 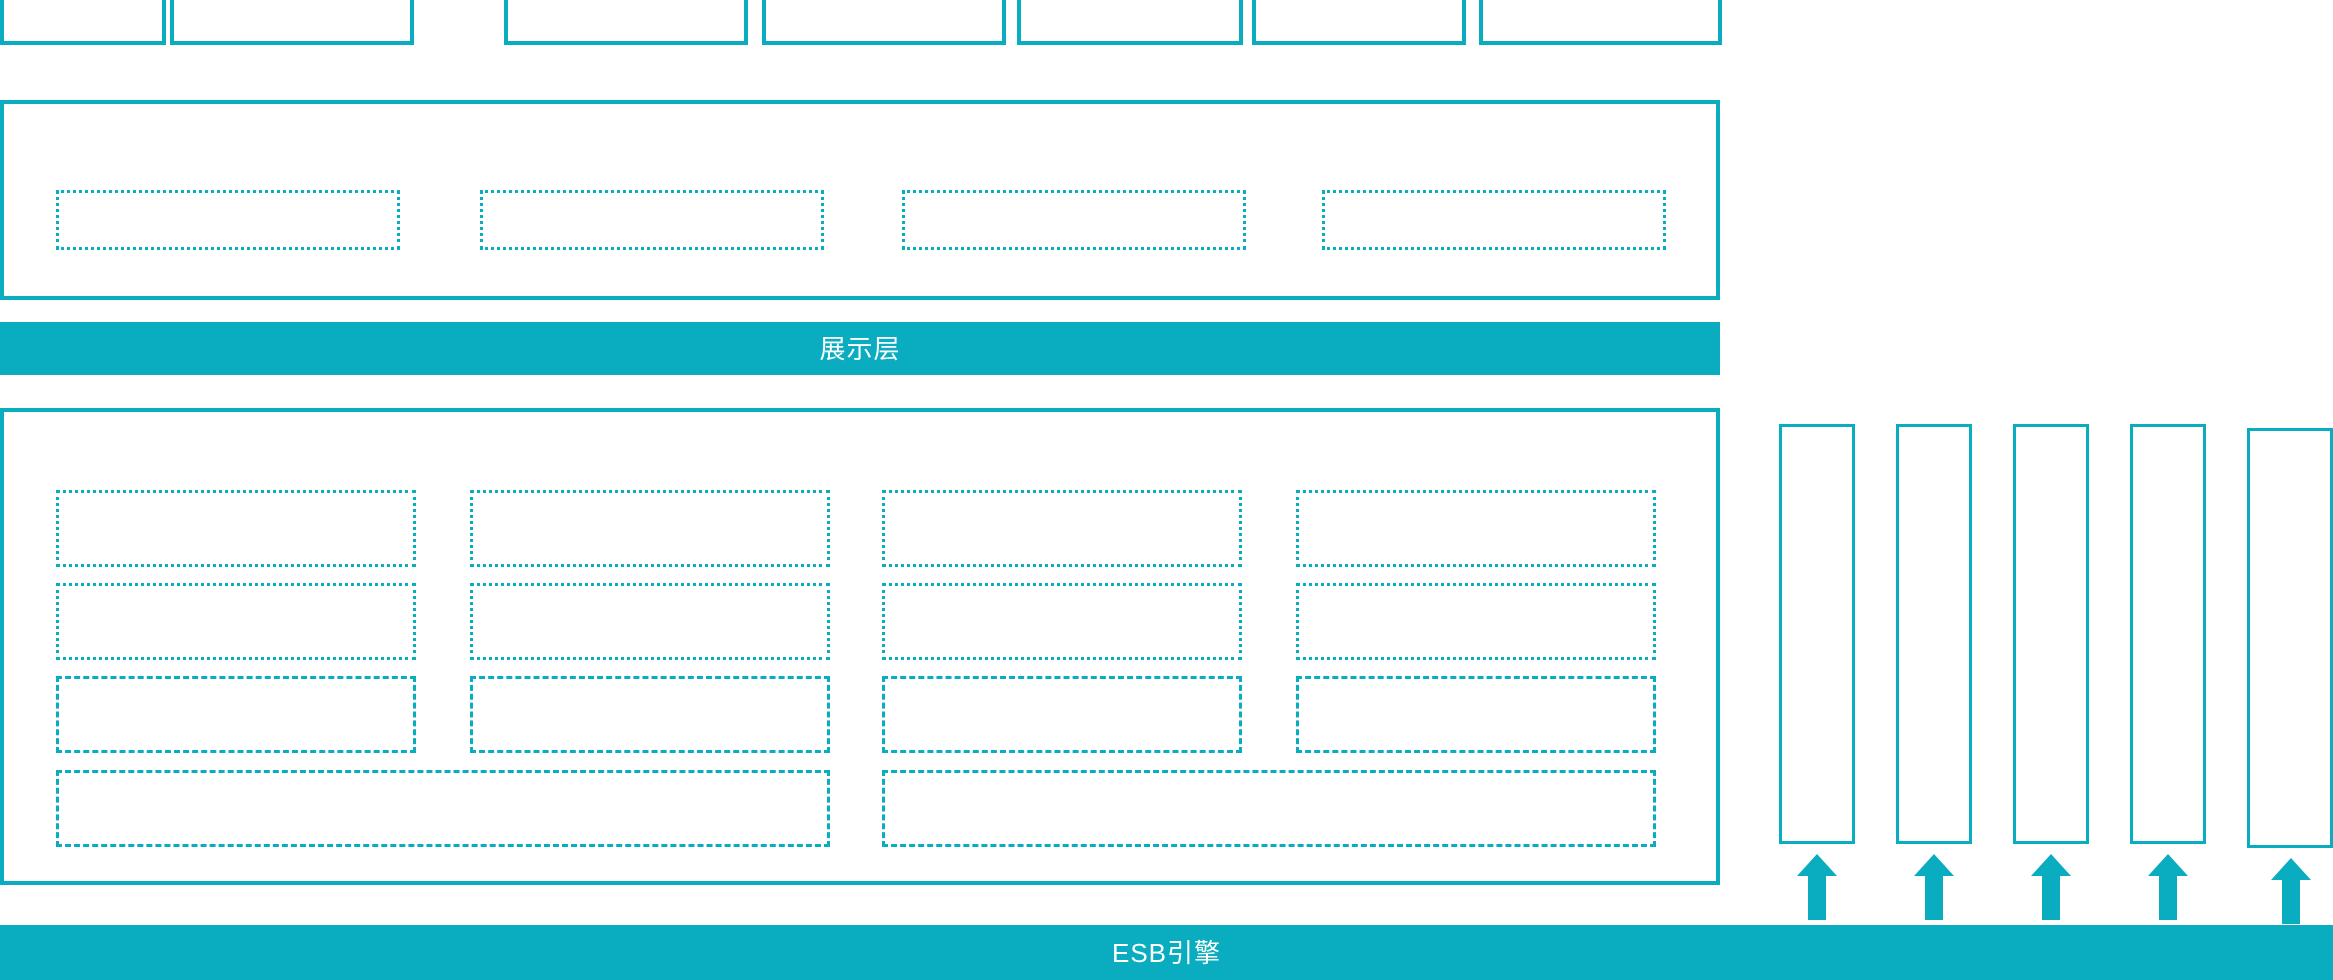 I want to click on esb-engine-label: ESB引擎, so click(x=1166, y=952).